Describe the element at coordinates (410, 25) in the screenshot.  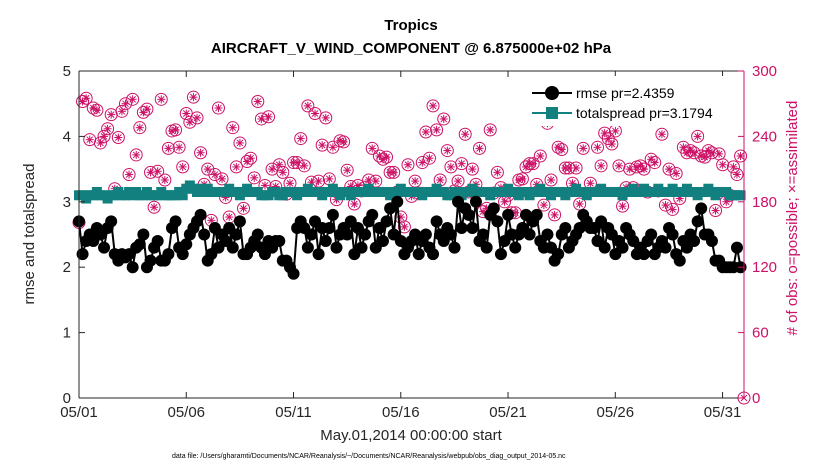
I see `chart-title: Tropics` at that location.